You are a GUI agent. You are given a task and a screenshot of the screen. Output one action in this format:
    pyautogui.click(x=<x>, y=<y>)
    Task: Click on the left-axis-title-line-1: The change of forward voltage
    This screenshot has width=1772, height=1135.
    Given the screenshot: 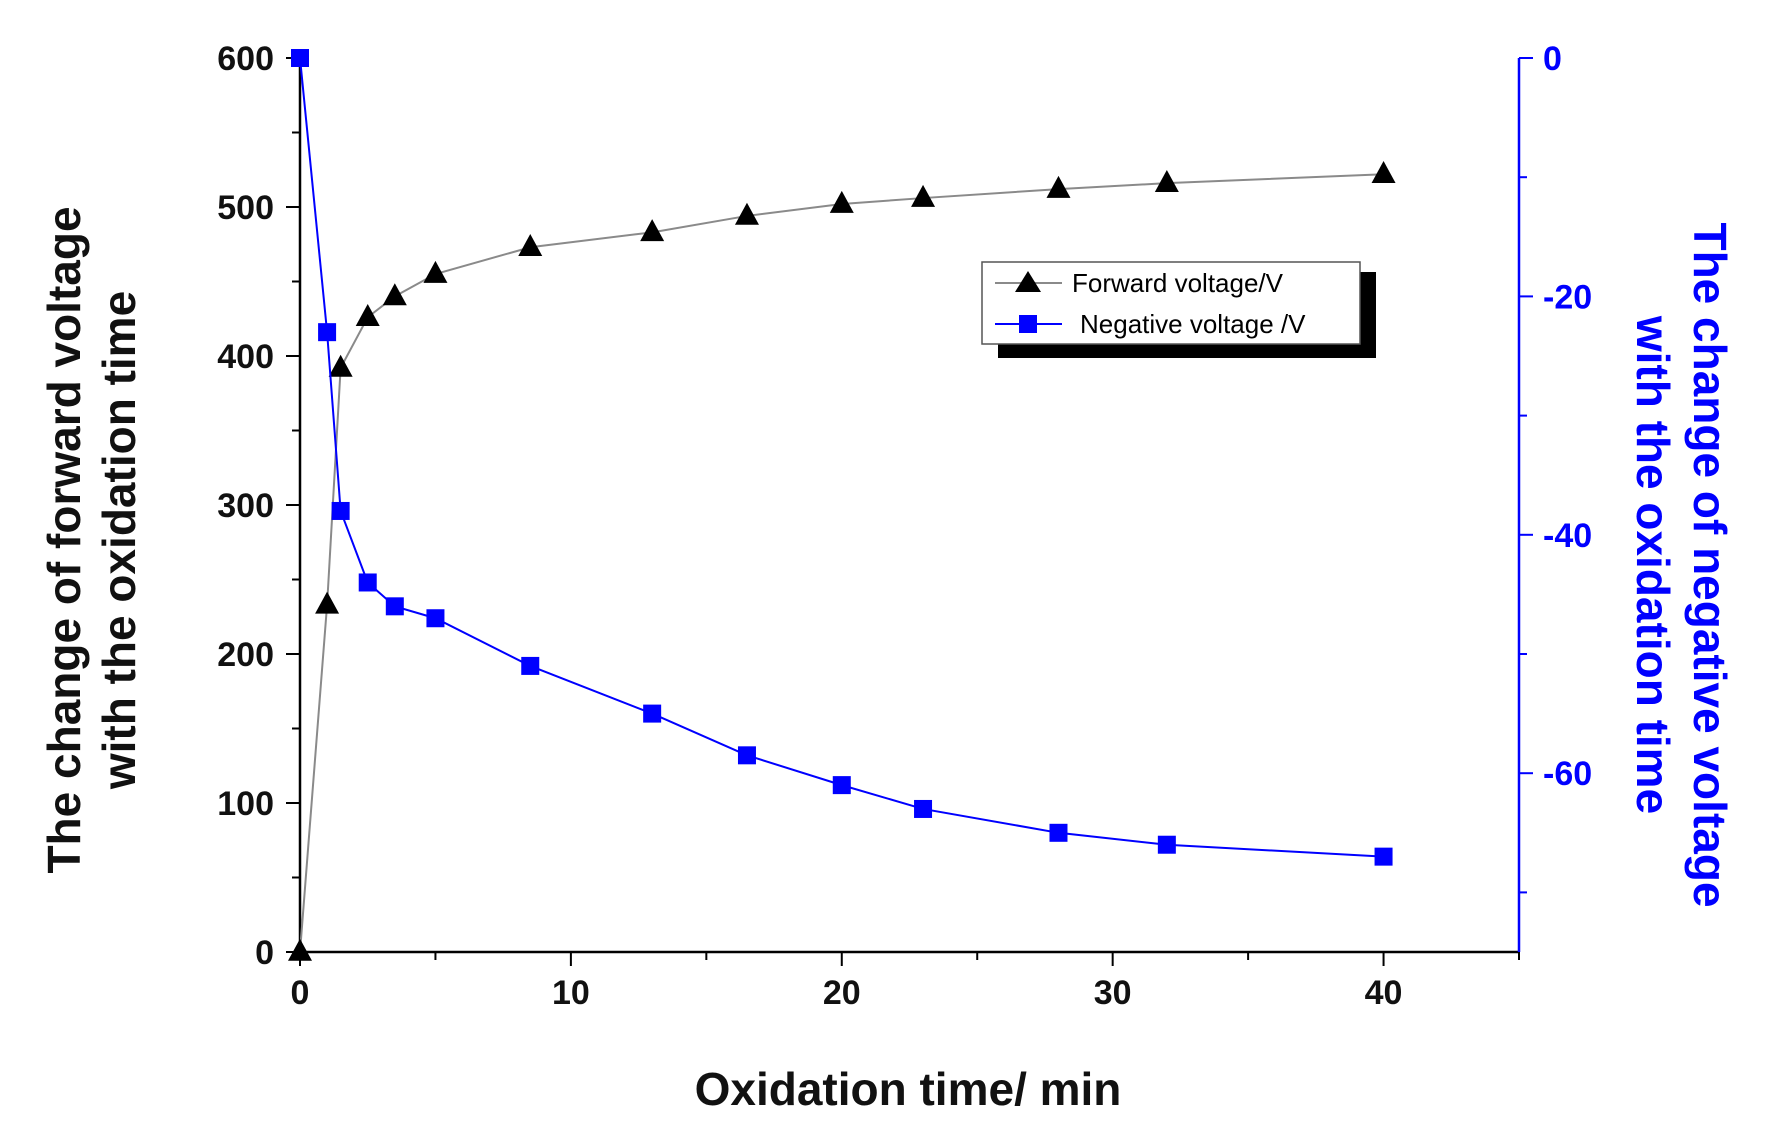 What is the action you would take?
    pyautogui.click(x=64, y=539)
    